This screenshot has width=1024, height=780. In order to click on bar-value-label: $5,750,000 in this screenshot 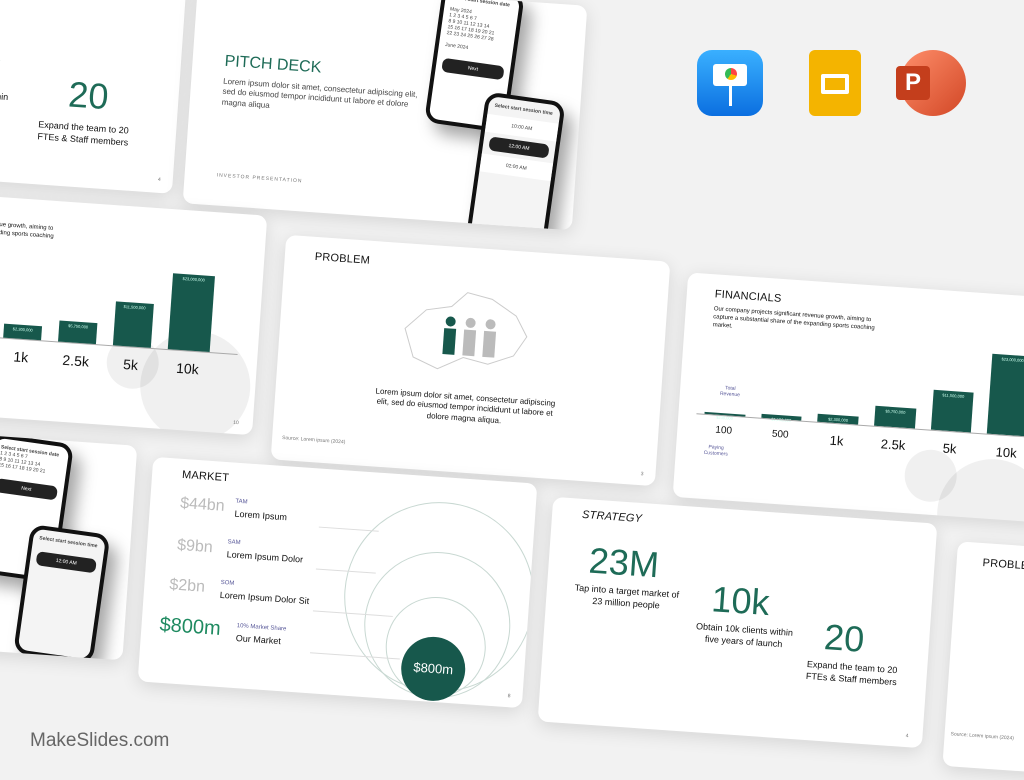, I will do `click(895, 411)`.